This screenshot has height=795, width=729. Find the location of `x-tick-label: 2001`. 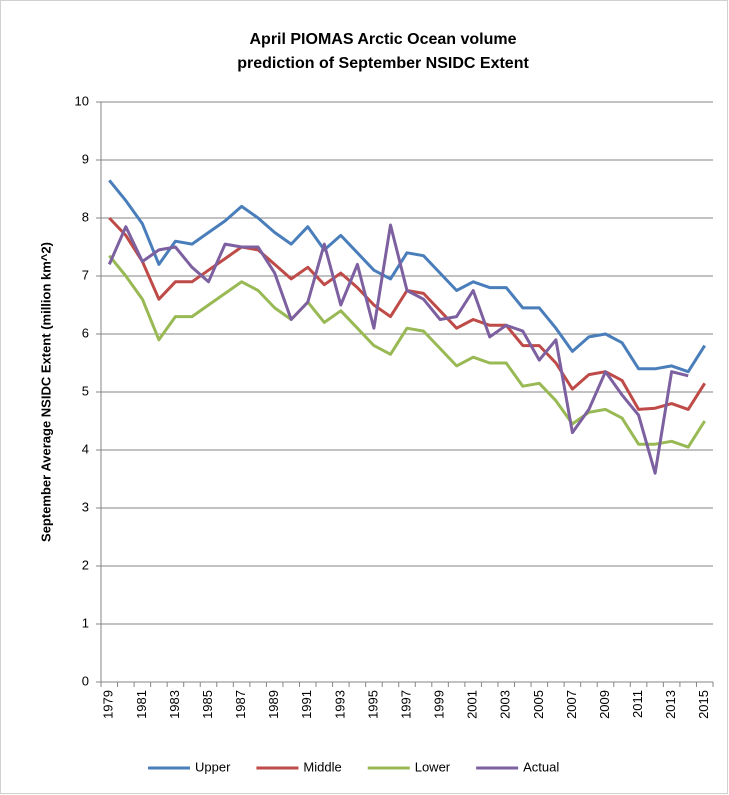

x-tick-label: 2001 is located at coordinates (472, 704).